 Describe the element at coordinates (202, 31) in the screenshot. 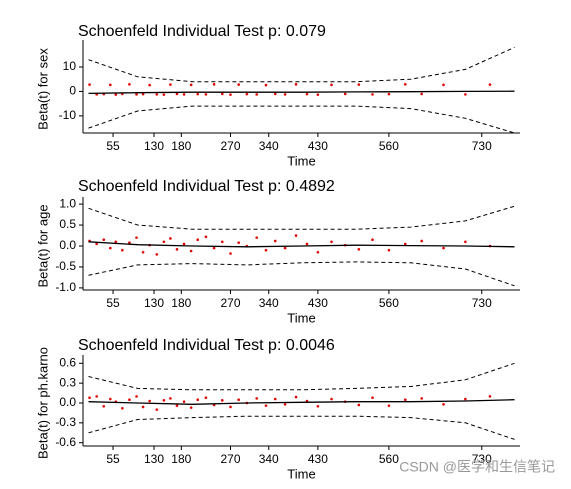

I see `chart-title: Schoenfeld Individual Test p: 0.079` at that location.